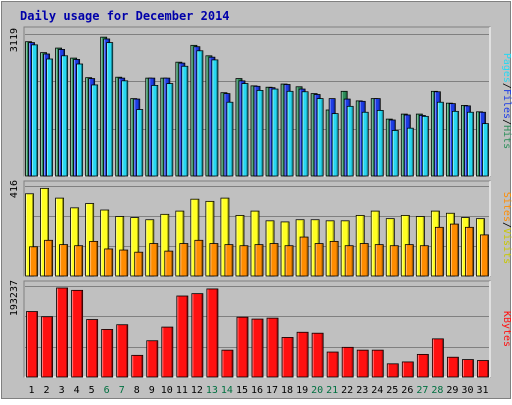 This screenshot has width=512, height=405. I want to click on x-tick-label: 17, so click(272, 390).